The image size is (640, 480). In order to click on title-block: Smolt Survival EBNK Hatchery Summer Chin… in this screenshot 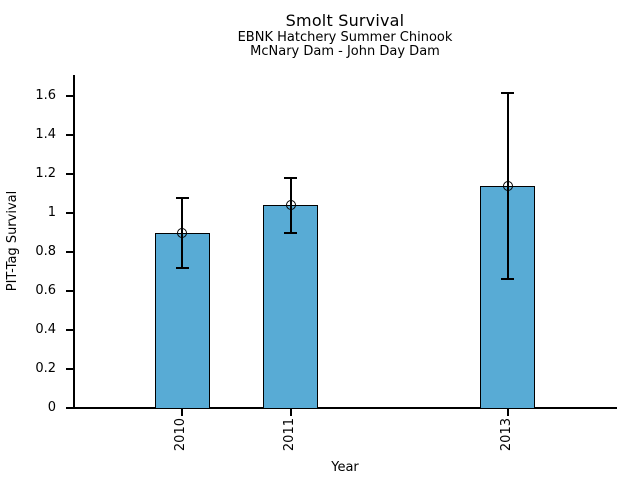, I will do `click(345, 35)`.